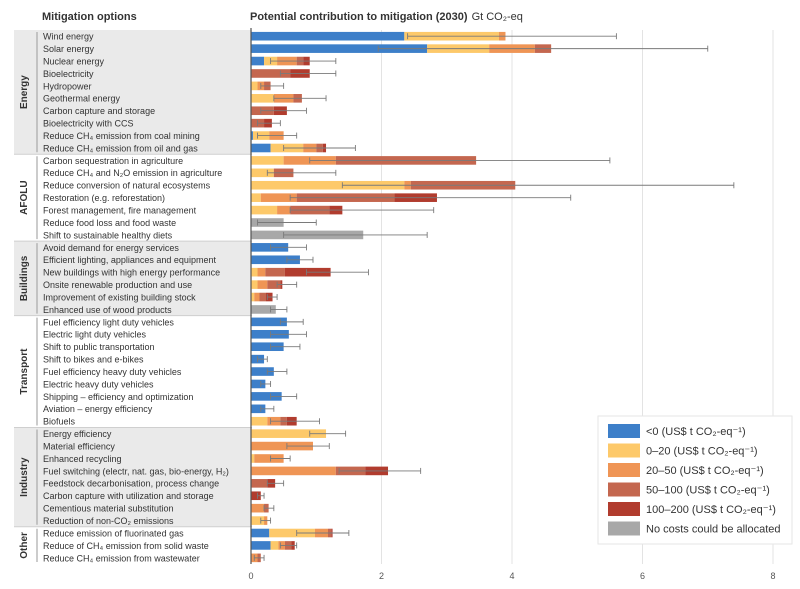  I want to click on legend-label: <0 (US$ t CO₂-eq⁻¹), so click(696, 432).